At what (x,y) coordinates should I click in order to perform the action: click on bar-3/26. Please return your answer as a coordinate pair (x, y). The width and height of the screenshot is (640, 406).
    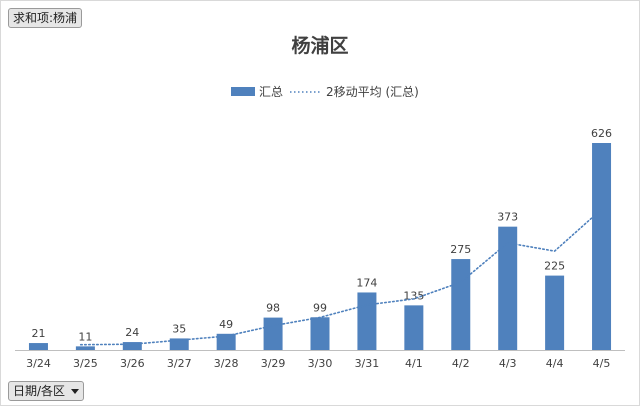
    Looking at the image, I should click on (132, 346).